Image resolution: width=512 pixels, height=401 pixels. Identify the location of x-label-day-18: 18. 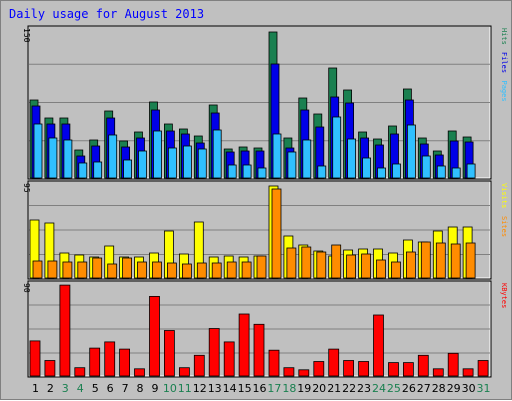
(289, 388).